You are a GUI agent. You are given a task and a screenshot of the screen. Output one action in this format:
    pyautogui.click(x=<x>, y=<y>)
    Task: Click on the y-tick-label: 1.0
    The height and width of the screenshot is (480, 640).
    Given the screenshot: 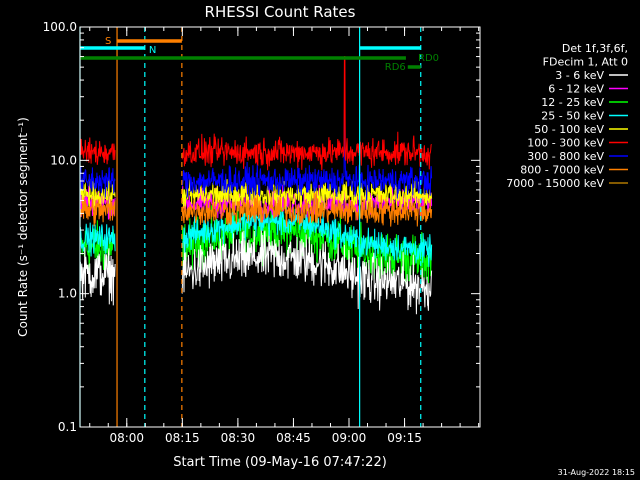 What is the action you would take?
    pyautogui.click(x=67, y=294)
    